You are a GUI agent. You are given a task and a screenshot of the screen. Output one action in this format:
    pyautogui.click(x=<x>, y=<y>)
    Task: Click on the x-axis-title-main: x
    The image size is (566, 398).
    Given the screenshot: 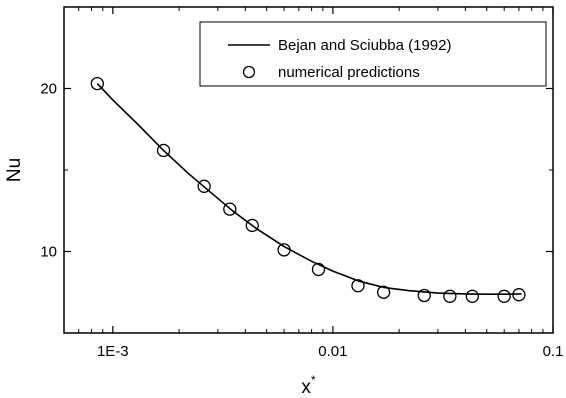 What is the action you would take?
    pyautogui.click(x=306, y=387)
    